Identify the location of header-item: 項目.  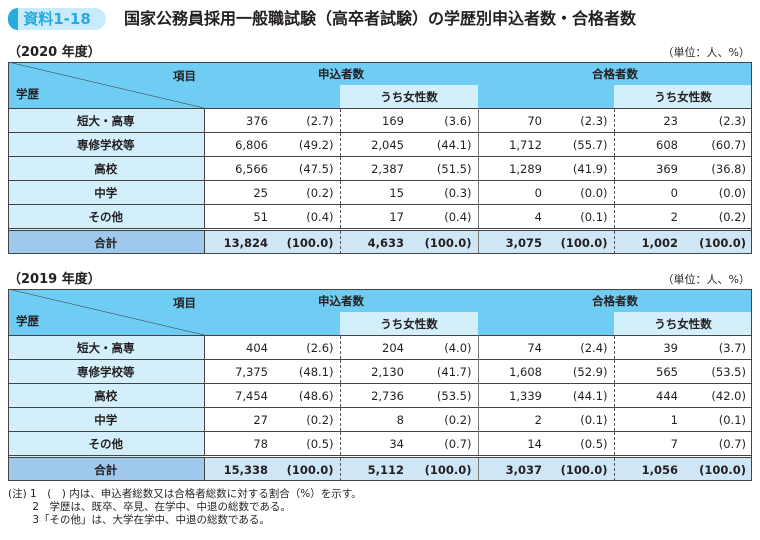
(184, 303).